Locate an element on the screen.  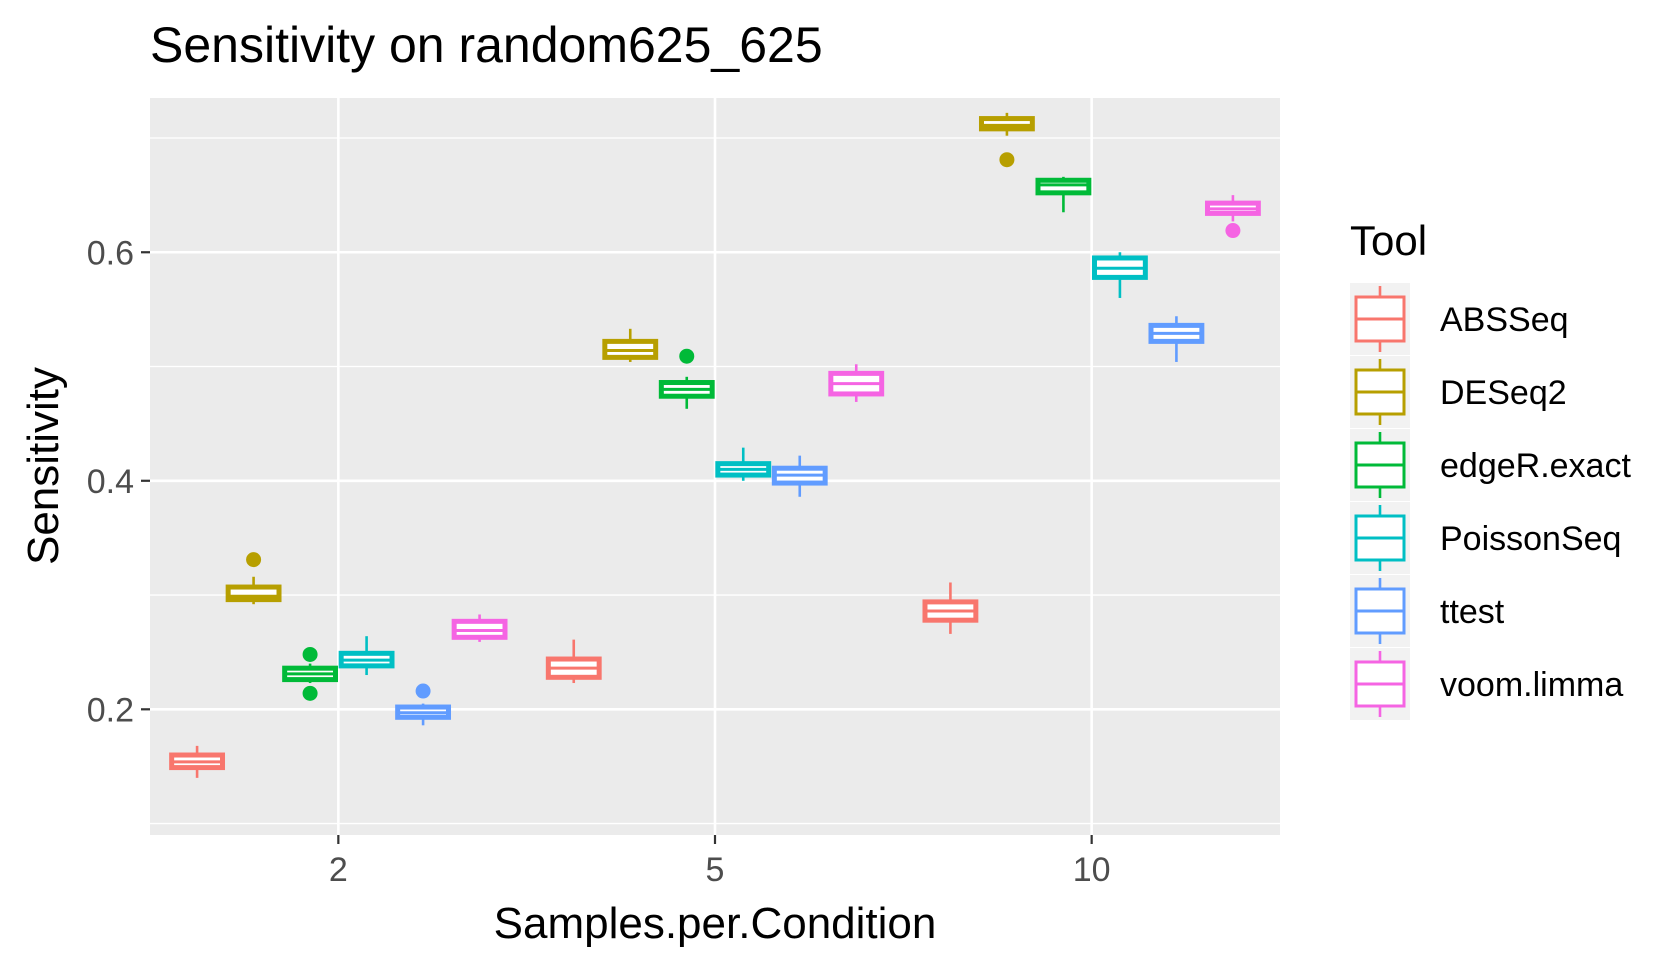
legend-item-ttest: ttest is located at coordinates (1427, 611).